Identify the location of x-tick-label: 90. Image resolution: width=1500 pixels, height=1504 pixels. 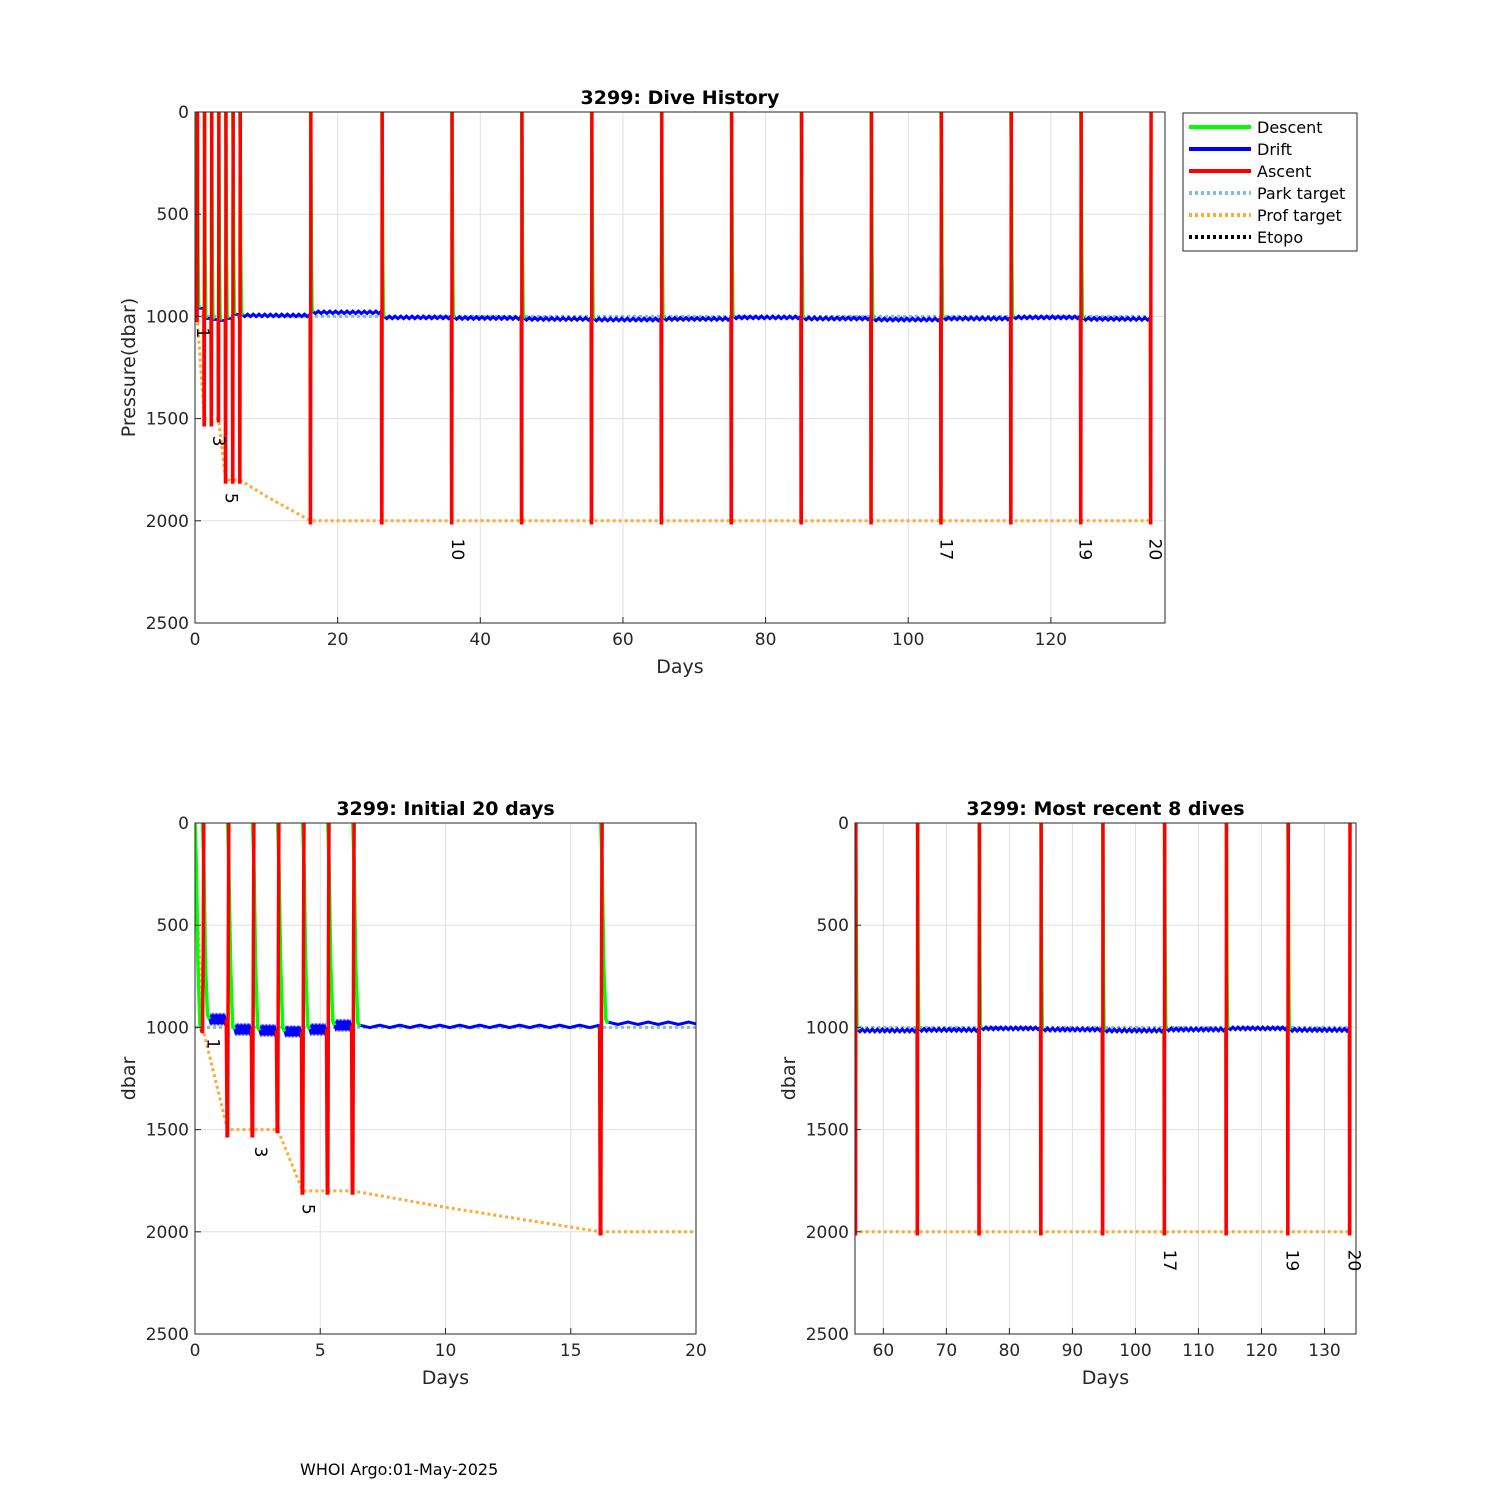
(1073, 1351).